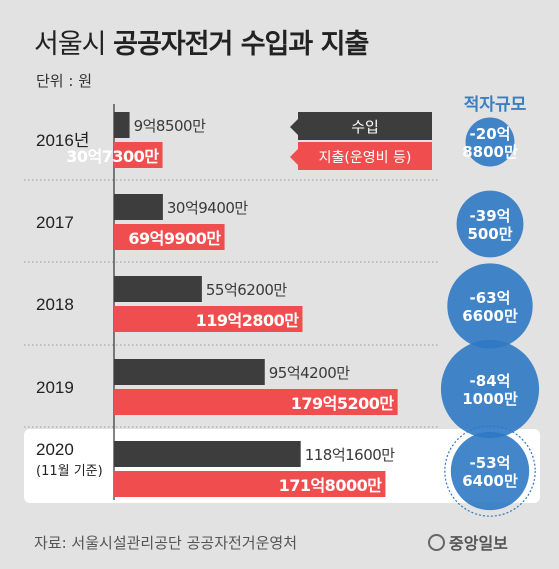 The image size is (559, 569). Describe the element at coordinates (55, 304) in the screenshot. I see `category-label: 2018` at that location.